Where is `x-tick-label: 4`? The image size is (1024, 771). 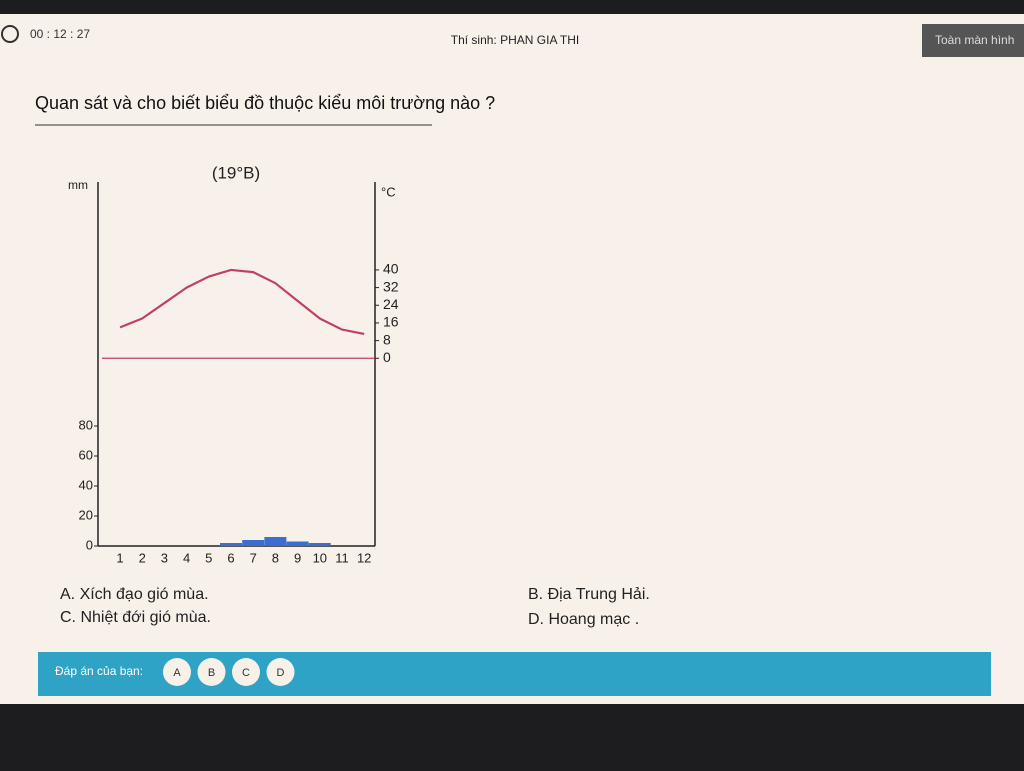
x-tick-label: 4 is located at coordinates (186, 557).